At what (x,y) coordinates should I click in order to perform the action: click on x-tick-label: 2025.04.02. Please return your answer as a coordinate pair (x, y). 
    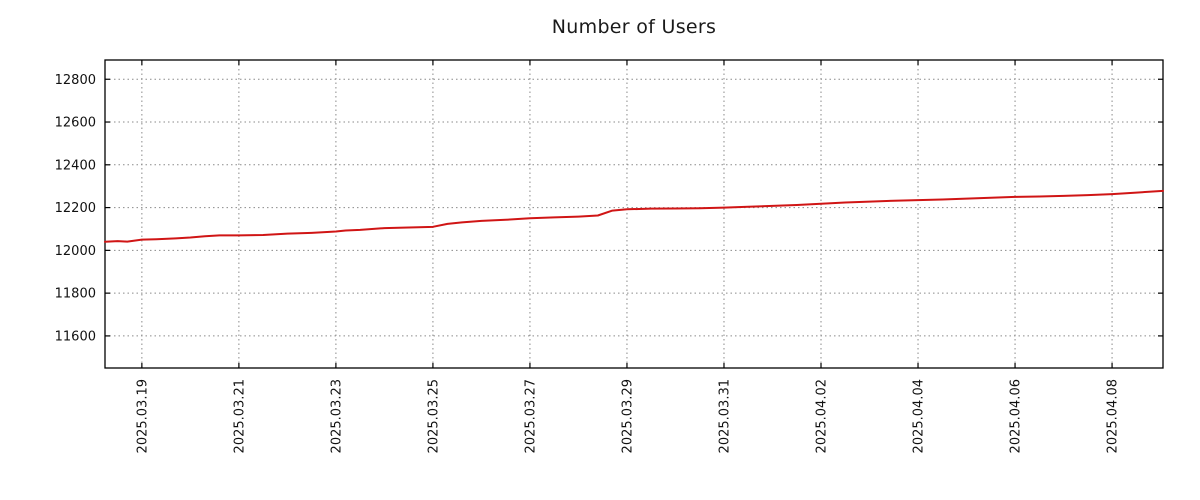
    Looking at the image, I should click on (822, 416).